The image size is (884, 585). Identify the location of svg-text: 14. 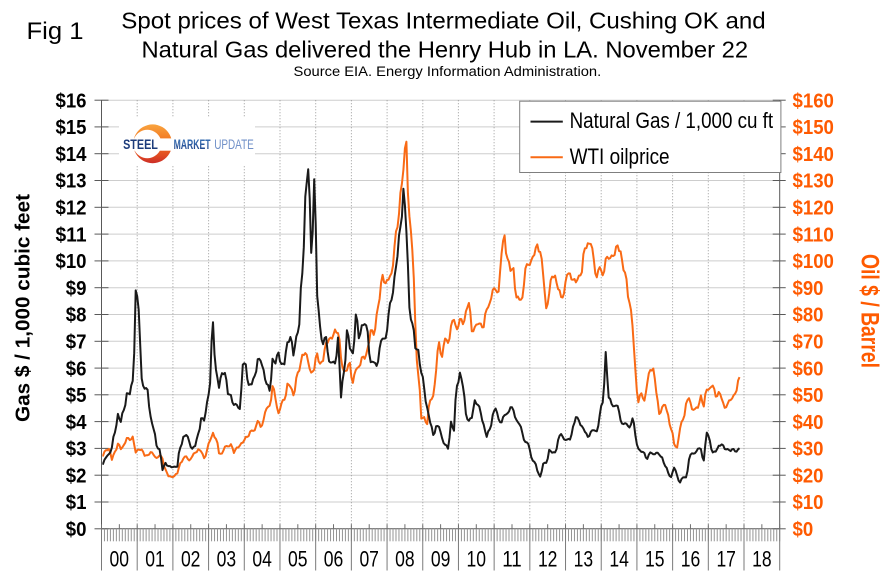
(619, 559).